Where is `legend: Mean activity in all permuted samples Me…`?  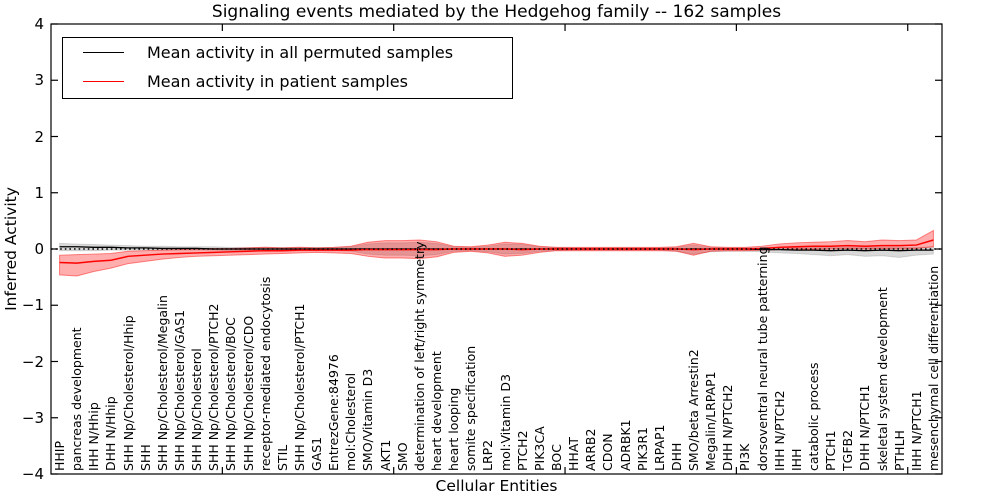 legend: Mean activity in all permuted samples Me… is located at coordinates (287, 68).